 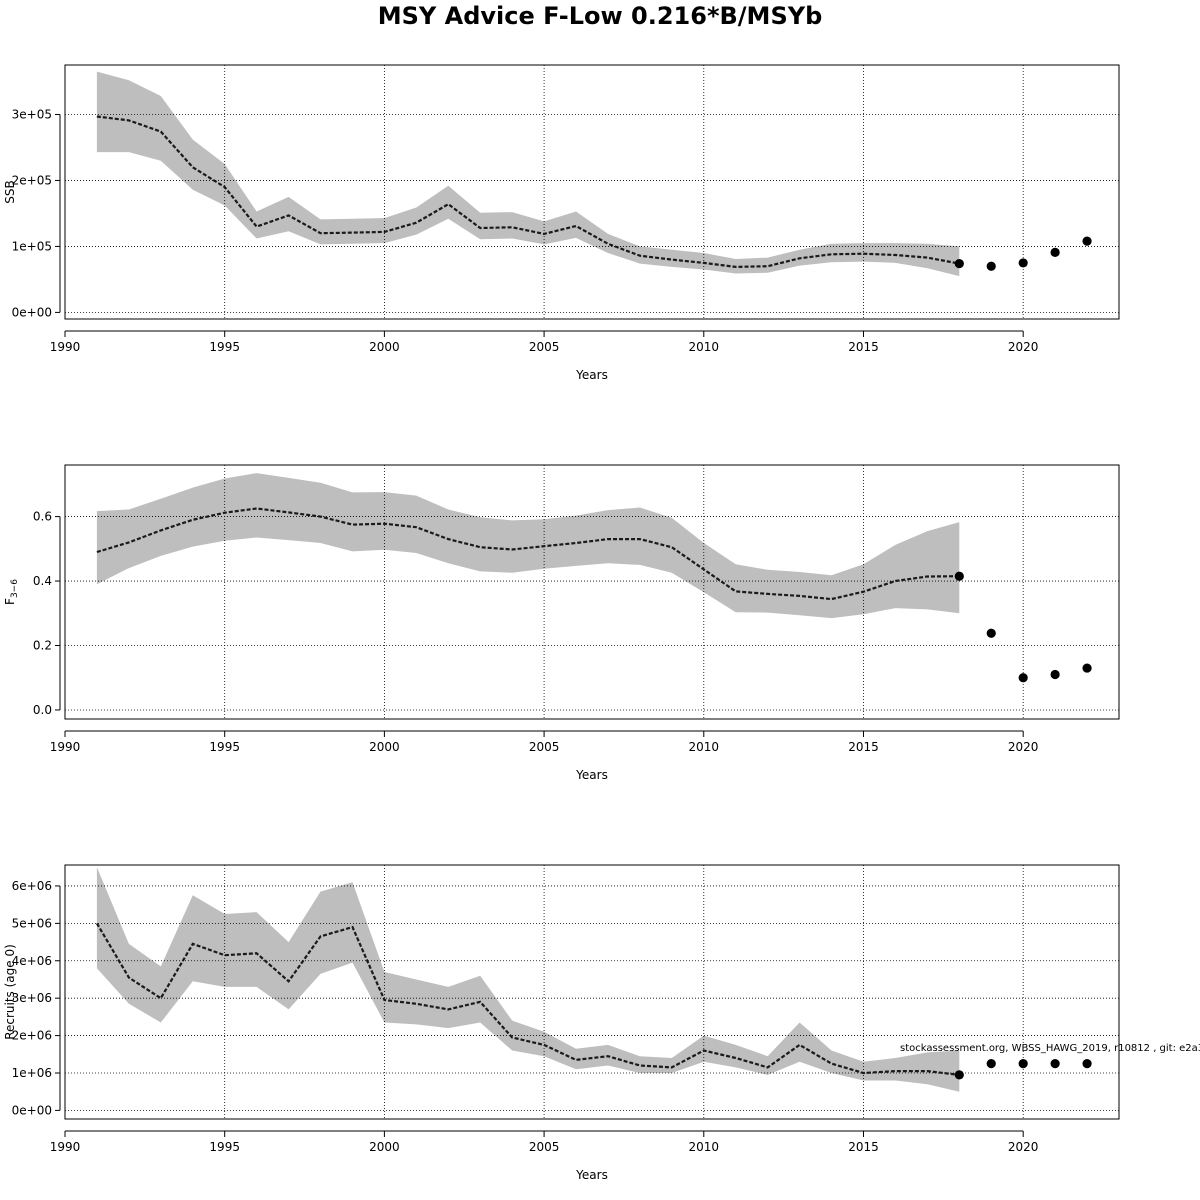 What do you see at coordinates (32, 923) in the screenshot?
I see `recruits-y-tick-label: 5e+06` at bounding box center [32, 923].